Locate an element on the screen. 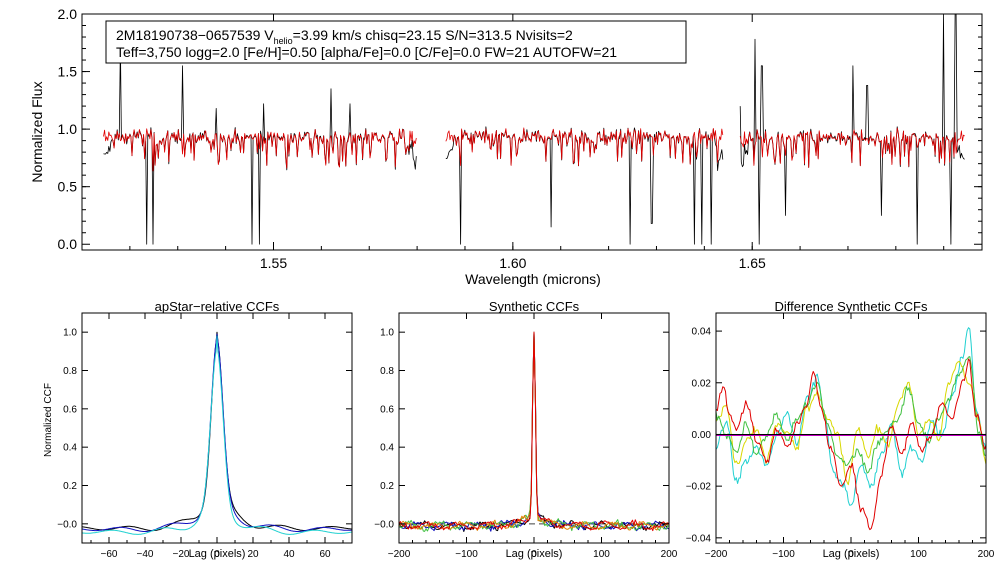 The width and height of the screenshot is (1008, 576). observed-spectrum-line is located at coordinates (852, 129).